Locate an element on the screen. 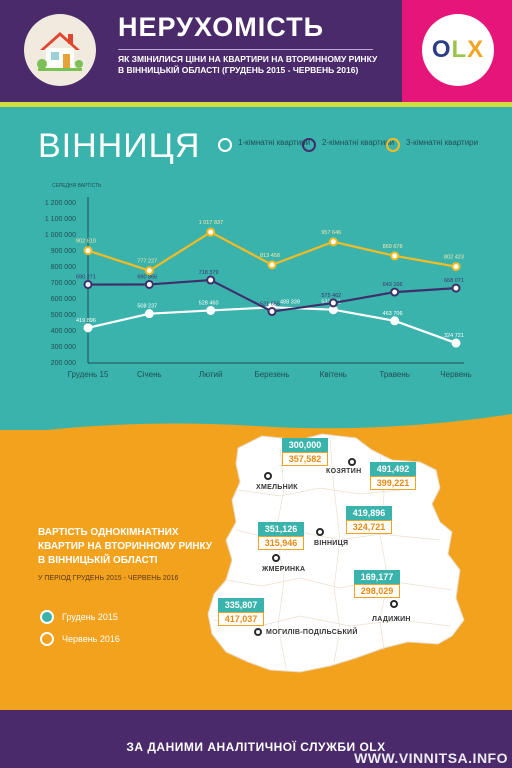  legend-2room-label: 2-кімнатні квартири is located at coordinates (358, 142).